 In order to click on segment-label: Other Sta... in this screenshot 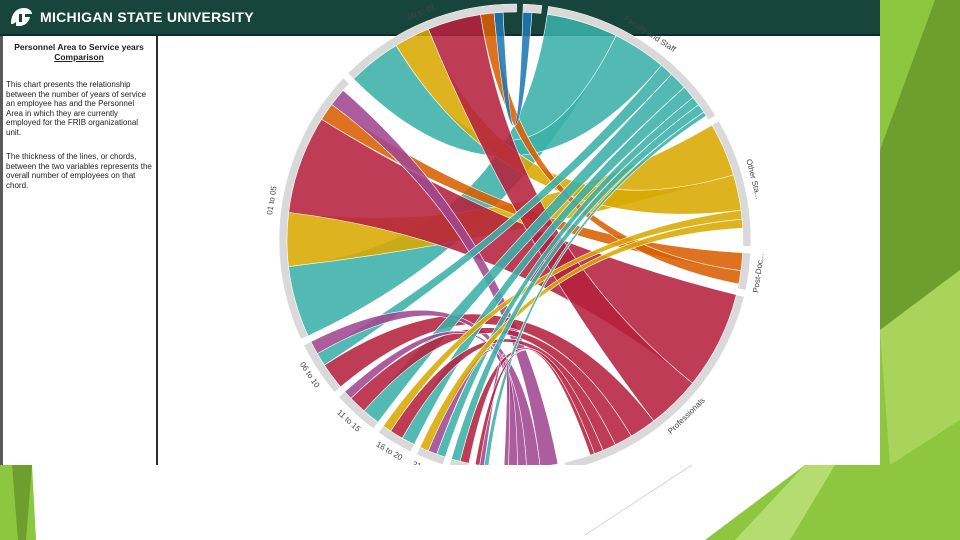, I will do `click(753, 179)`.